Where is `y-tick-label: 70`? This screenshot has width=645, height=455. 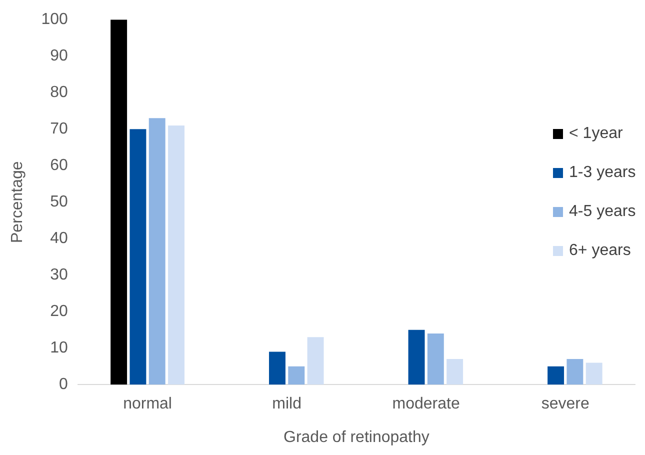
y-tick-label: 70 is located at coordinates (59, 129).